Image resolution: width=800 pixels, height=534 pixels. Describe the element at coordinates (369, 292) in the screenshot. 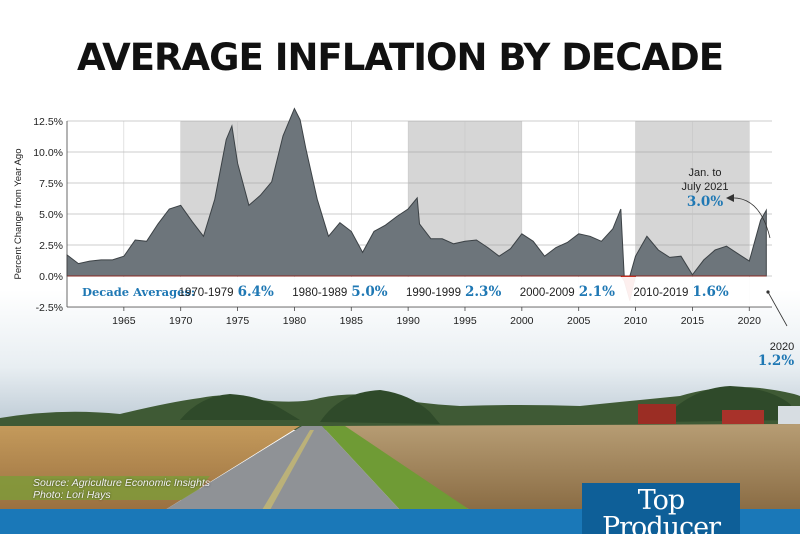

I see `decade-average-value: 5.0%` at that location.